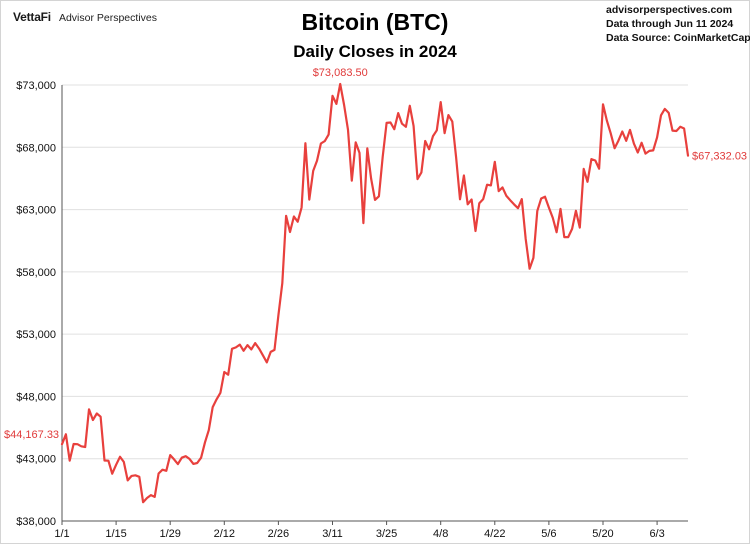  What do you see at coordinates (32, 17) in the screenshot?
I see `logo-brand-text: VettaFi` at bounding box center [32, 17].